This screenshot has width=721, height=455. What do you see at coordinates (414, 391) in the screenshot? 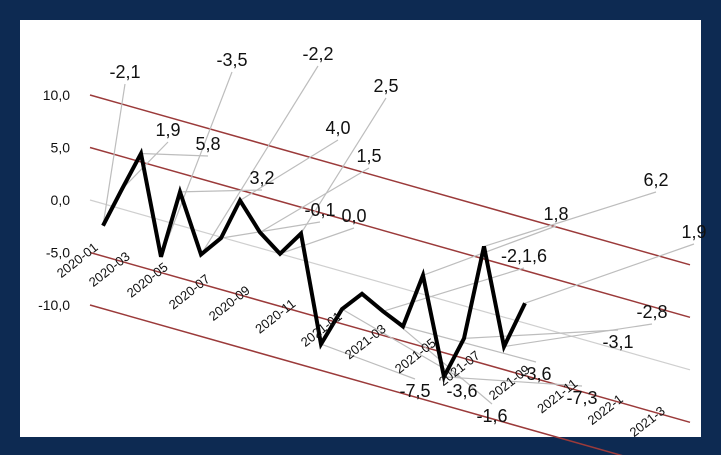
I see `data-label: -7,5` at bounding box center [414, 391].